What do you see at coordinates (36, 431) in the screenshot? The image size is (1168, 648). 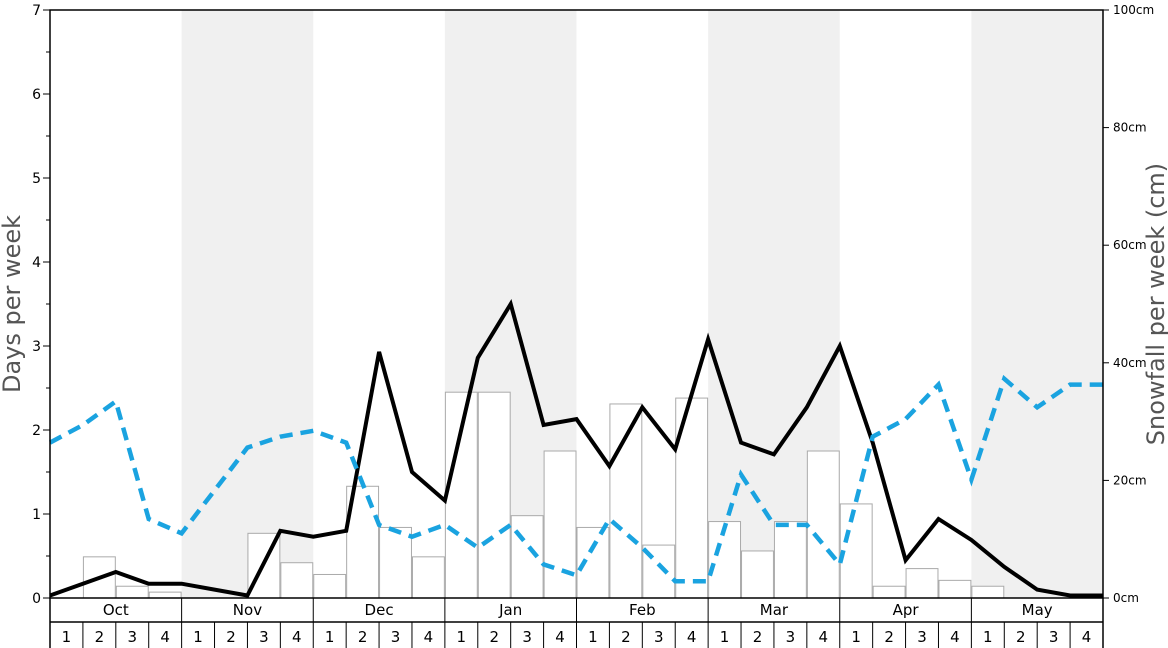 I see `left-tick-label: 2` at bounding box center [36, 431].